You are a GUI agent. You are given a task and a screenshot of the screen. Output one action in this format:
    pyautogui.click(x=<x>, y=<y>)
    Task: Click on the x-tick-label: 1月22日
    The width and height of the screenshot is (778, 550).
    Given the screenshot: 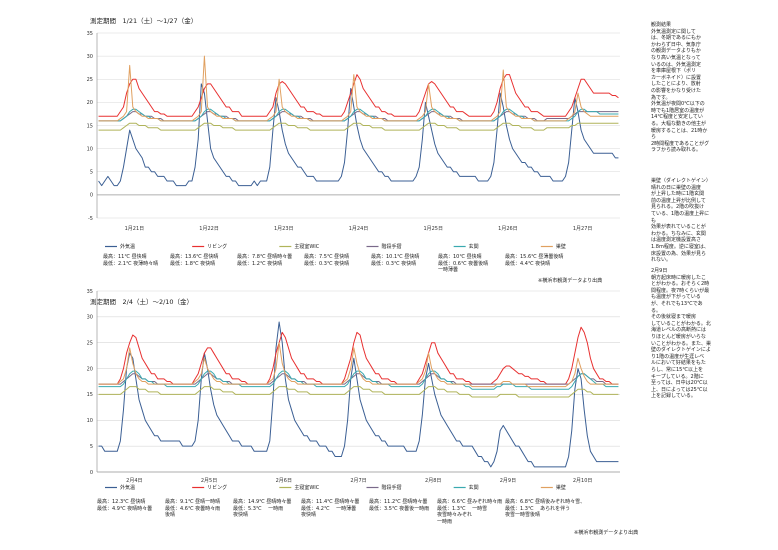 What is the action you would take?
    pyautogui.click(x=209, y=229)
    